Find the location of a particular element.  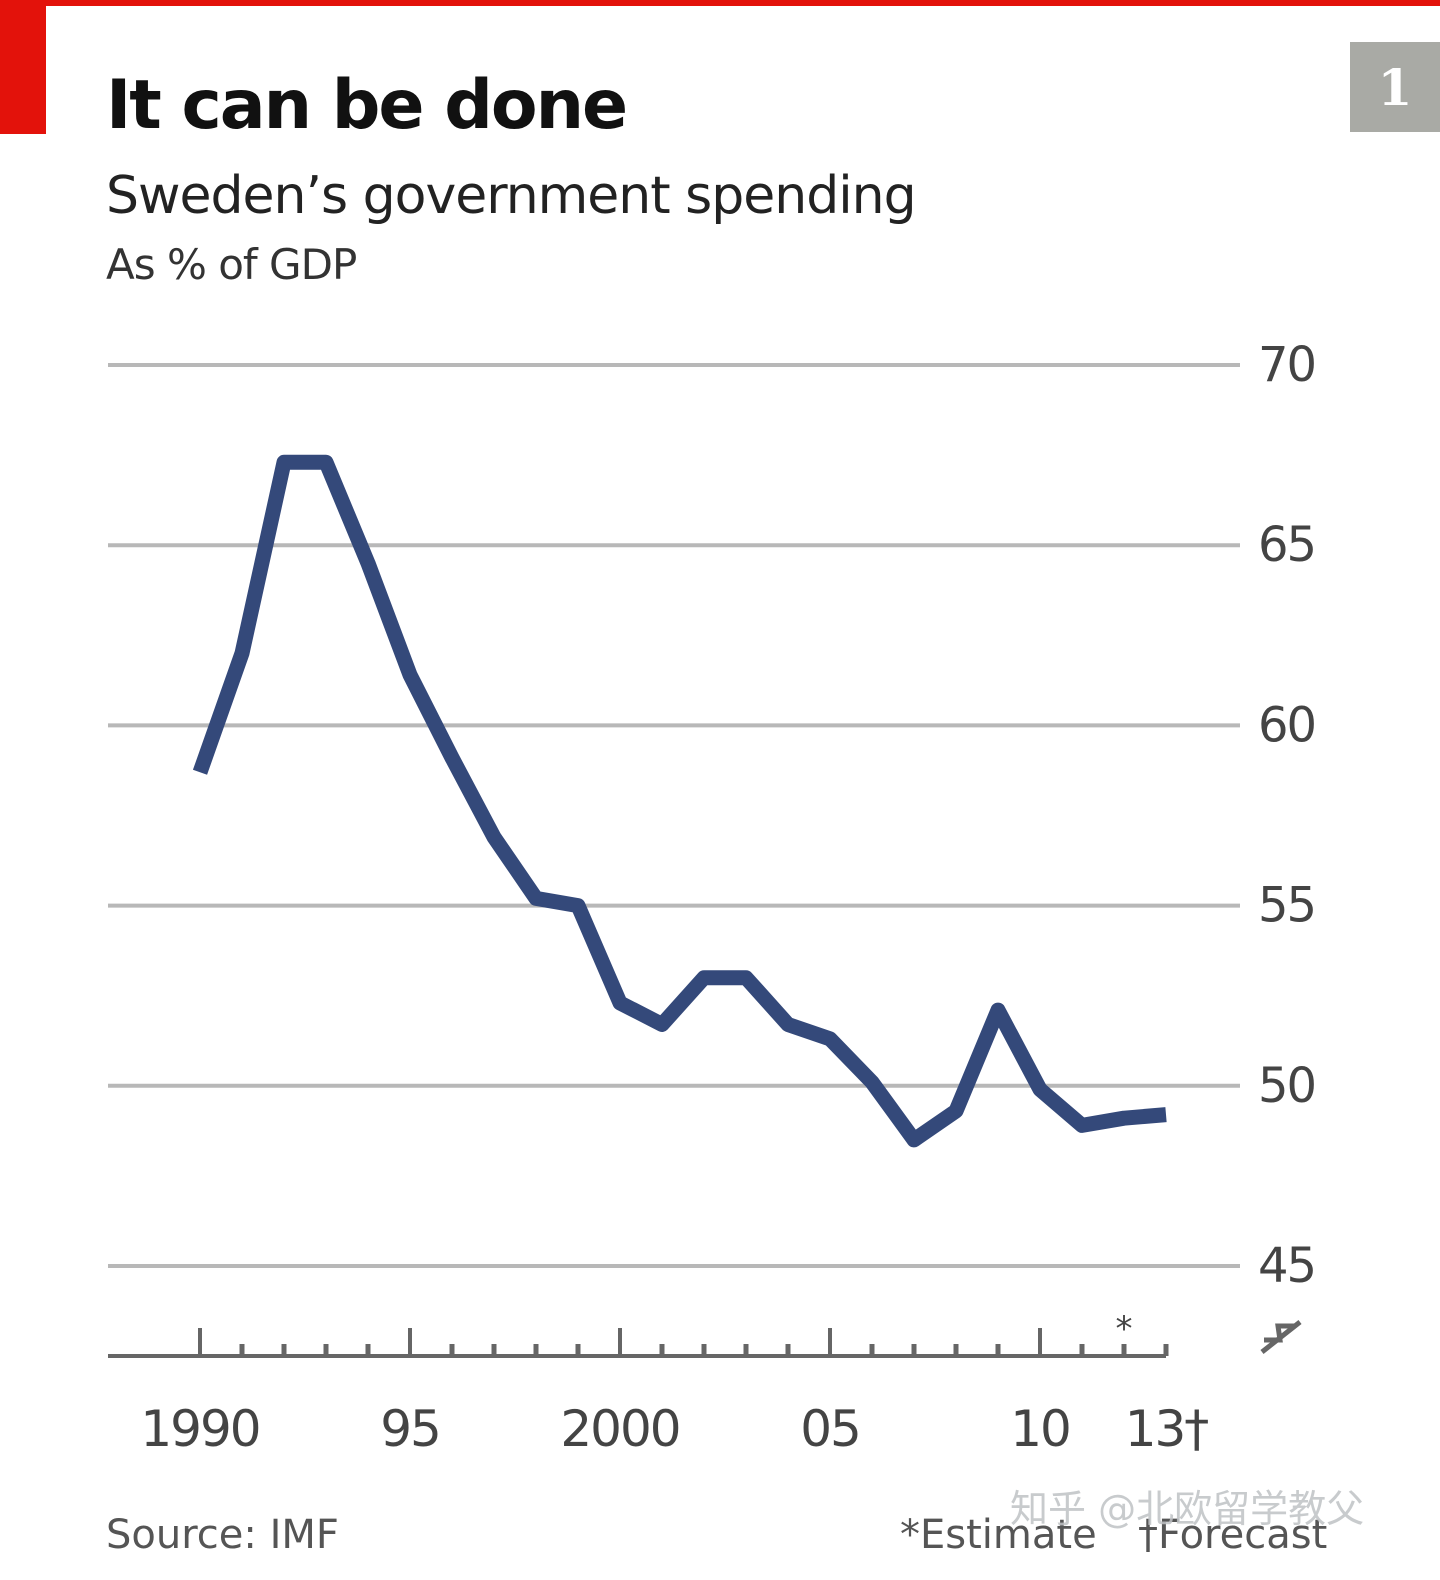

axis-break-icon is located at coordinates (1281, 1337).